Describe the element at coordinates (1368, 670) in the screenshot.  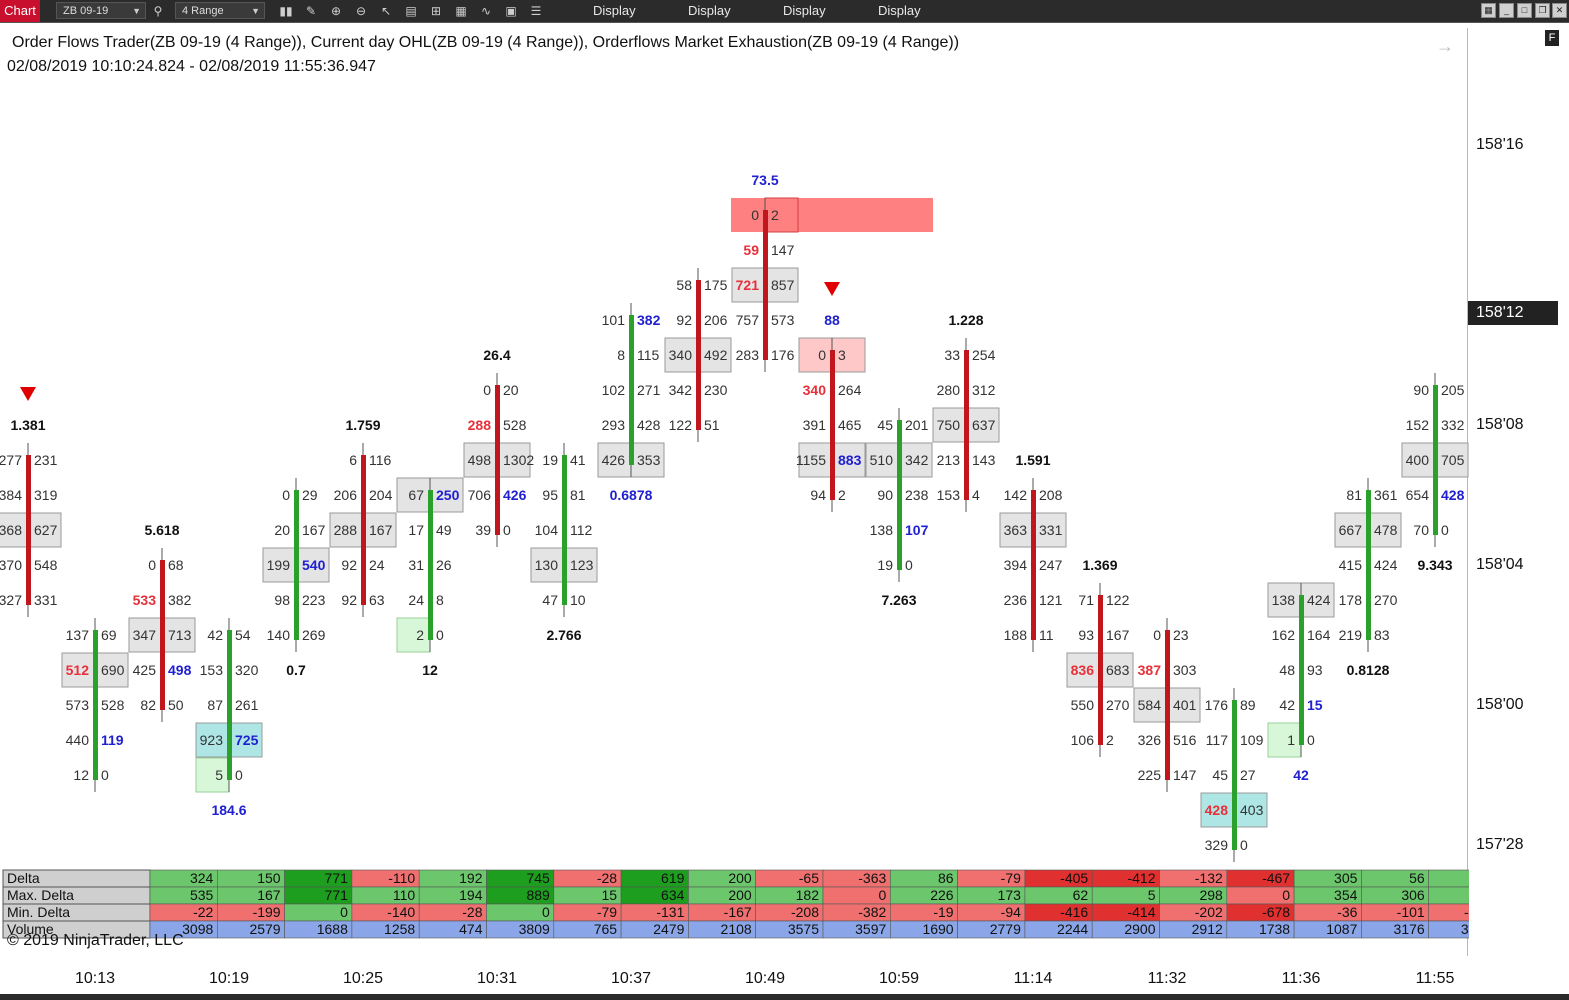
I see `exhaustion-ratio-label: 0.8128` at that location.